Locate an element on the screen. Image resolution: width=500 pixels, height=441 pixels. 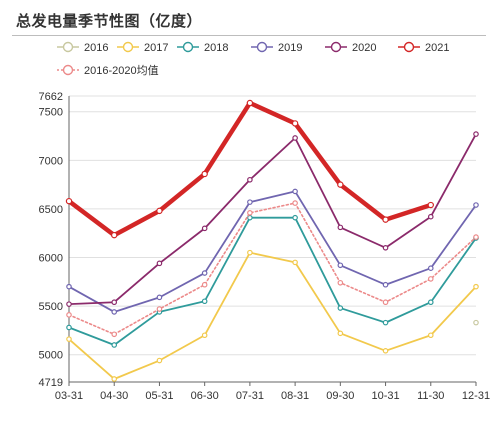
legend-item-2020: 2020 is located at coordinates (350, 47).